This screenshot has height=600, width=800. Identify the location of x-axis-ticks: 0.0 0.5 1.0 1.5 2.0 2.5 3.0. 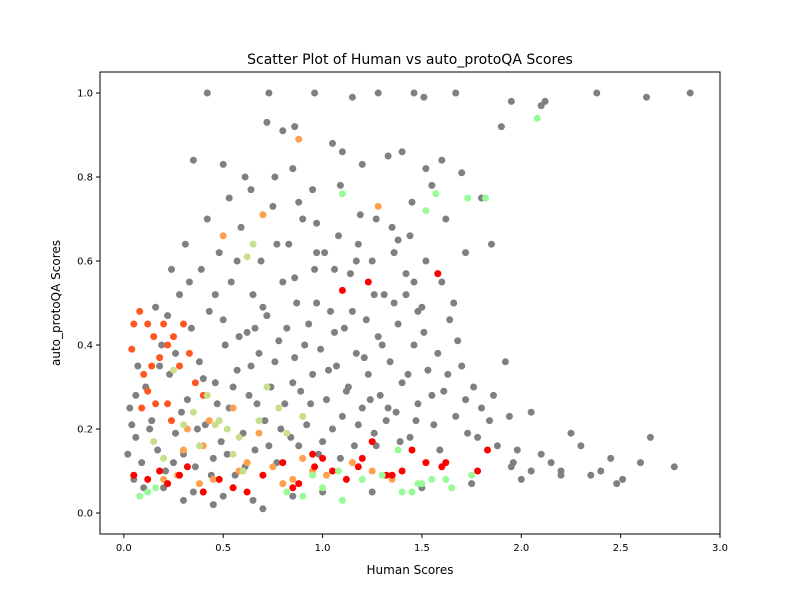
(422, 544).